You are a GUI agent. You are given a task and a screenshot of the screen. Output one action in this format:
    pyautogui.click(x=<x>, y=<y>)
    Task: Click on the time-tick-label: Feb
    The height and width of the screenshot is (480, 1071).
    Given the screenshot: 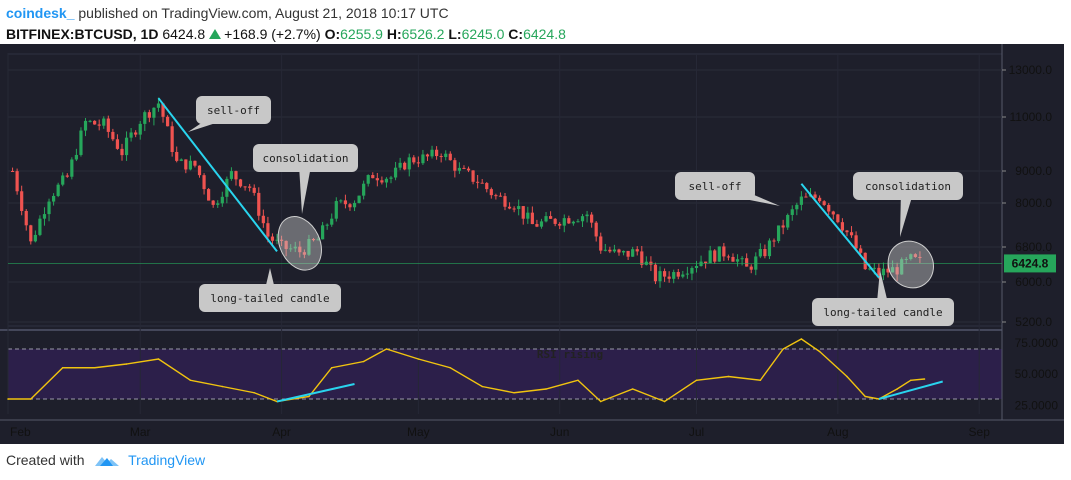 What is the action you would take?
    pyautogui.click(x=20, y=432)
    